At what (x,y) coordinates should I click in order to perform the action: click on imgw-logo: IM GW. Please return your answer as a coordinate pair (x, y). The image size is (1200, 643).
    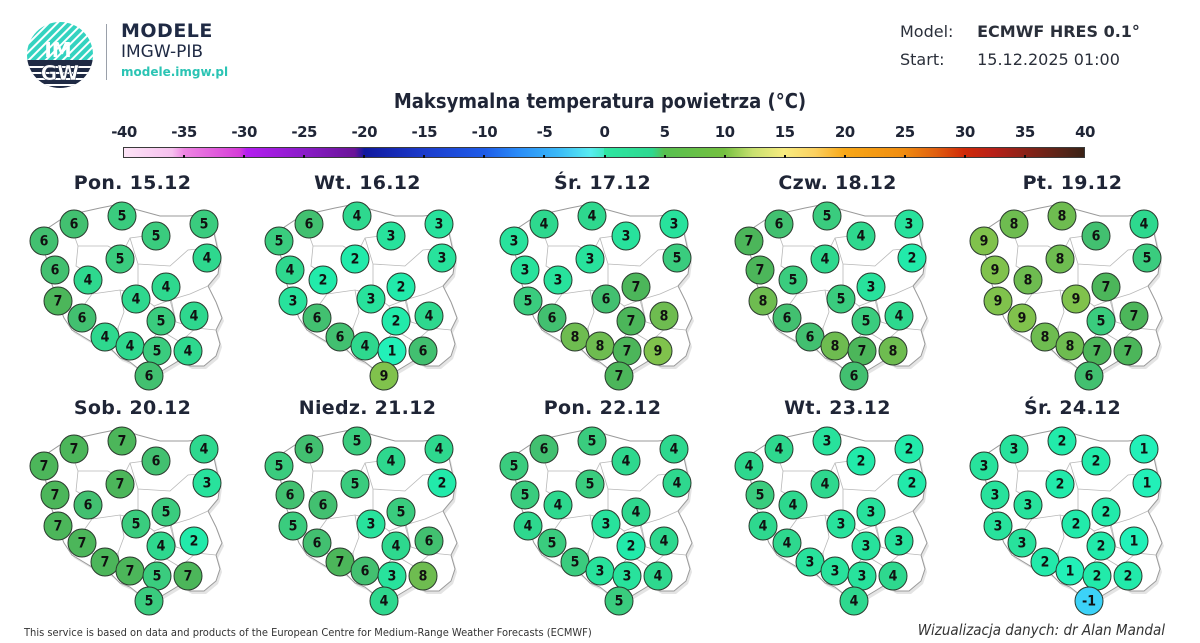
    Looking at the image, I should click on (60, 55).